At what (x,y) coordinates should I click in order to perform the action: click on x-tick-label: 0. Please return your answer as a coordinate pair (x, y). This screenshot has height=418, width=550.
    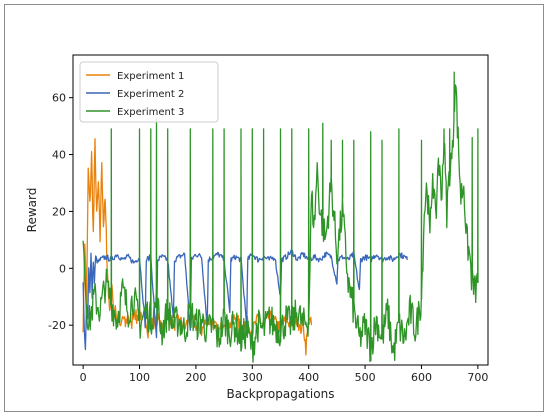
    Looking at the image, I should click on (83, 377).